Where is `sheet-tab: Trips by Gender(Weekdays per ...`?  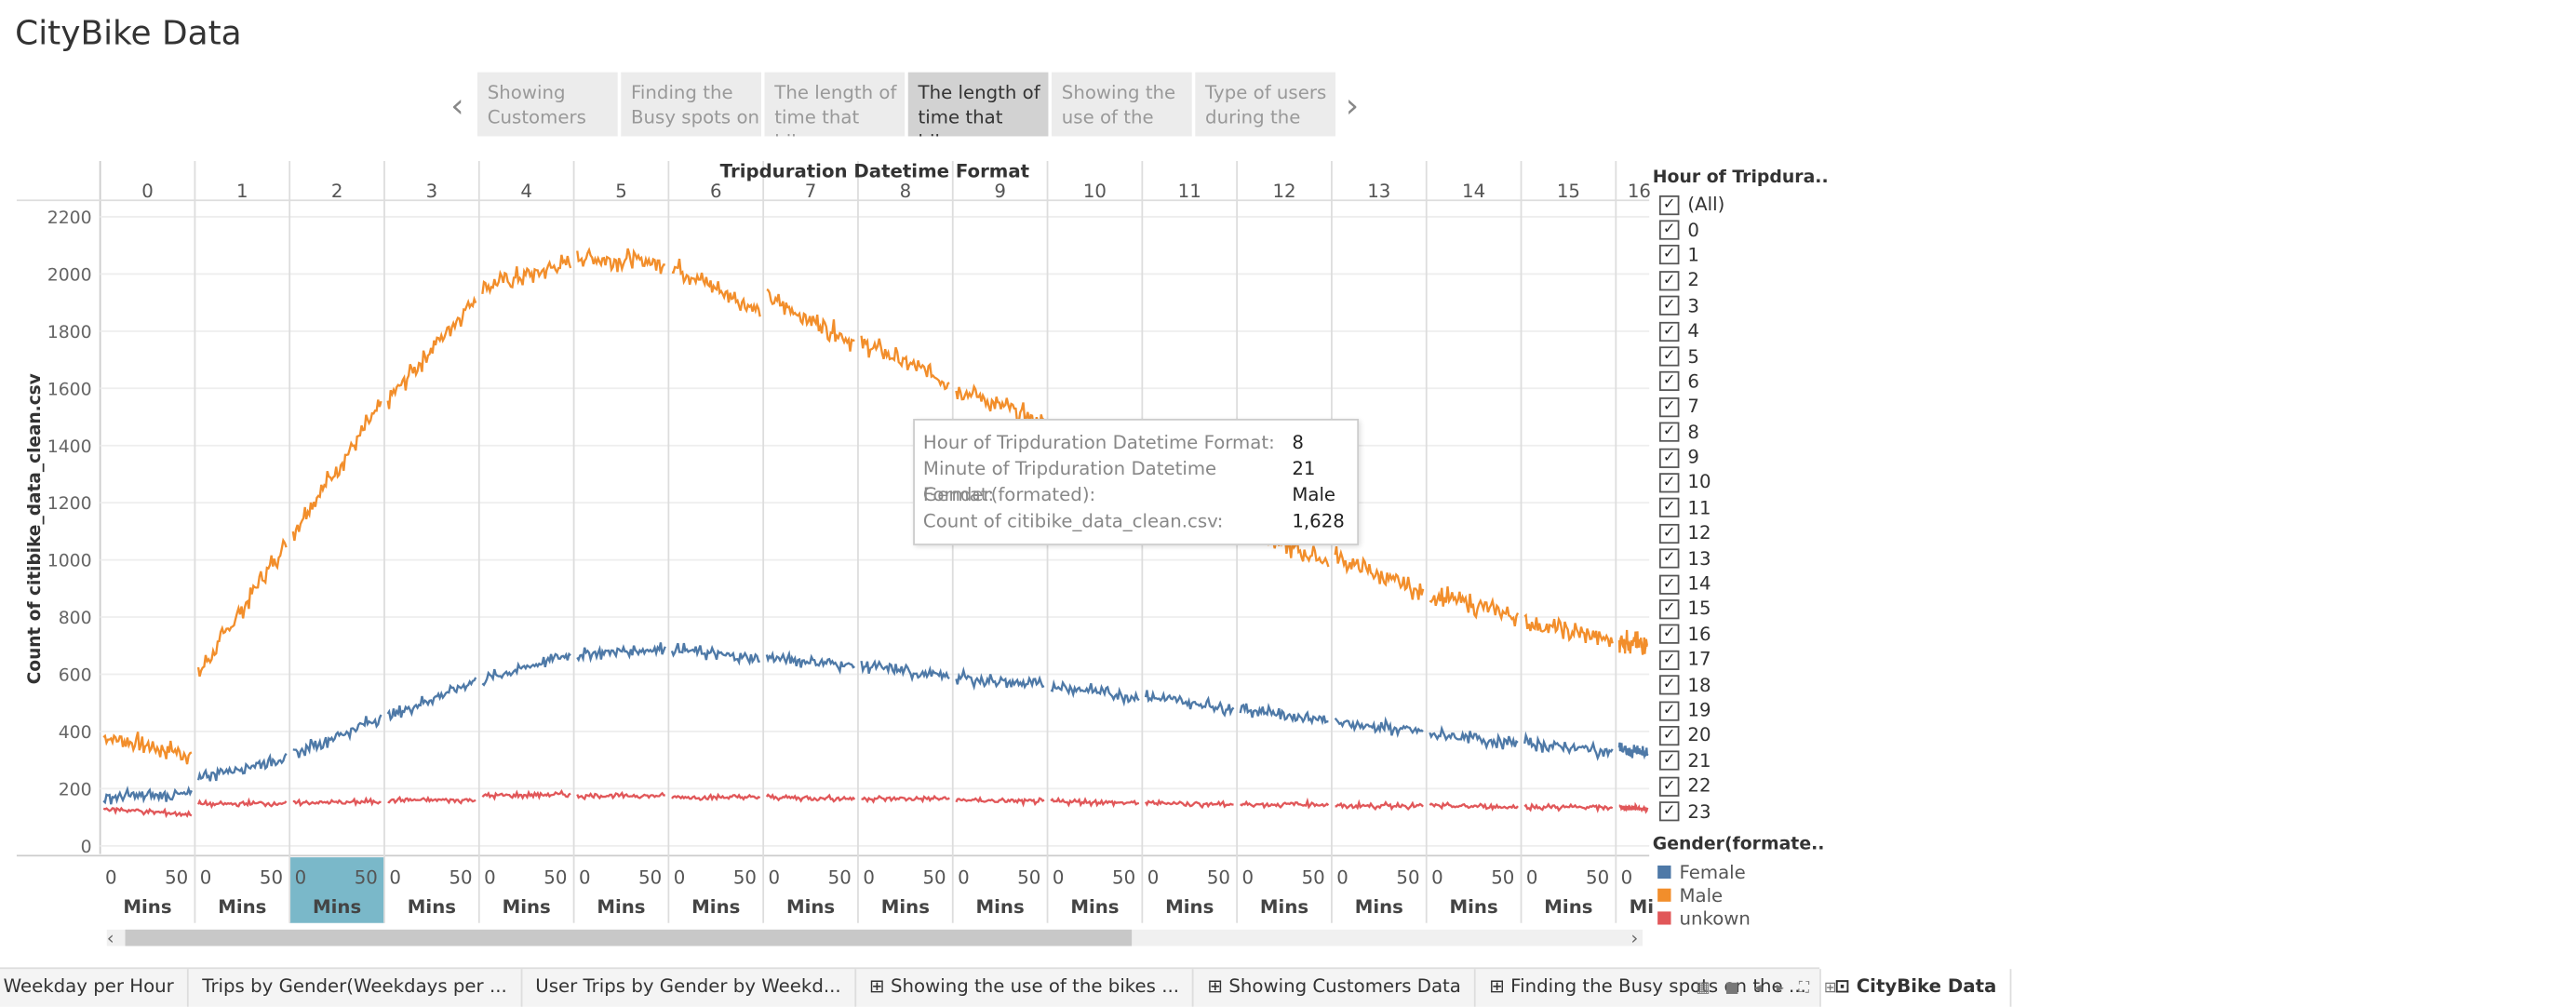 sheet-tab: Trips by Gender(Weekdays per ... is located at coordinates (355, 988).